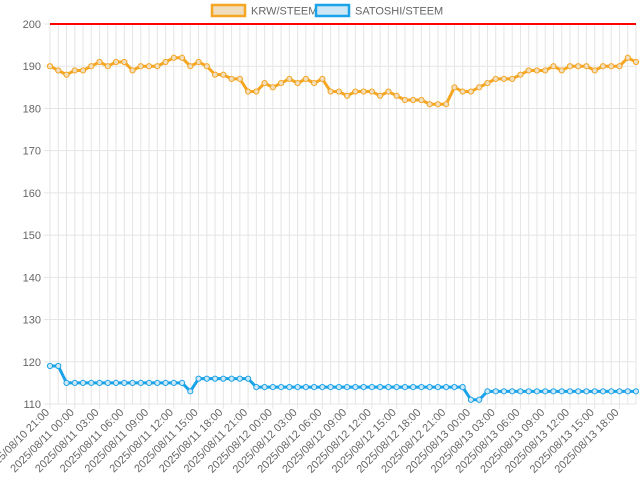  What do you see at coordinates (284, 12) in the screenshot?
I see `legend-label: KRW/STEEM` at bounding box center [284, 12].